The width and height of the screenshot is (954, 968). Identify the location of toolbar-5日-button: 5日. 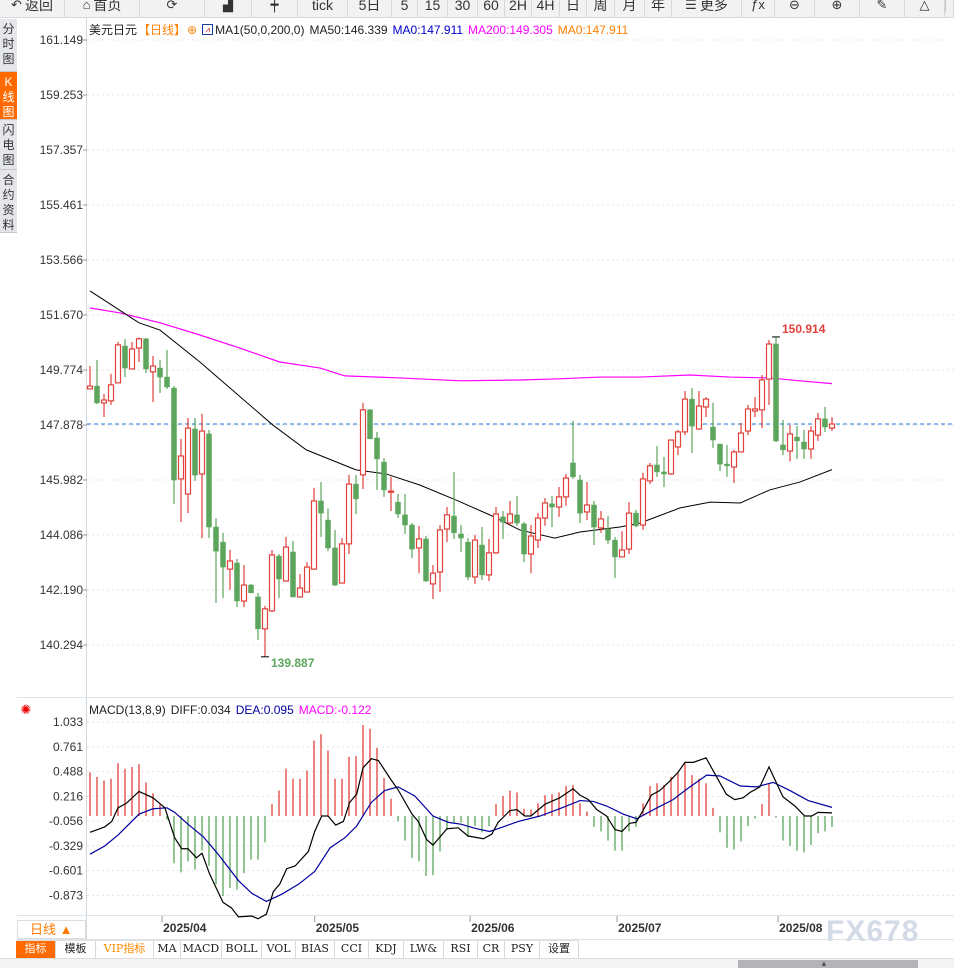
(370, 9).